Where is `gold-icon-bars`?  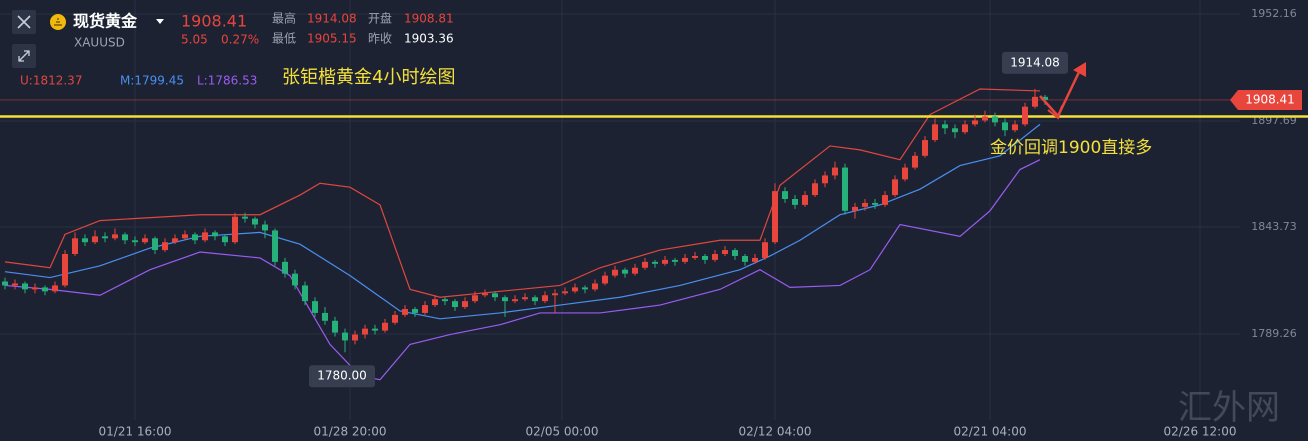
gold-icon-bars is located at coordinates (58, 22).